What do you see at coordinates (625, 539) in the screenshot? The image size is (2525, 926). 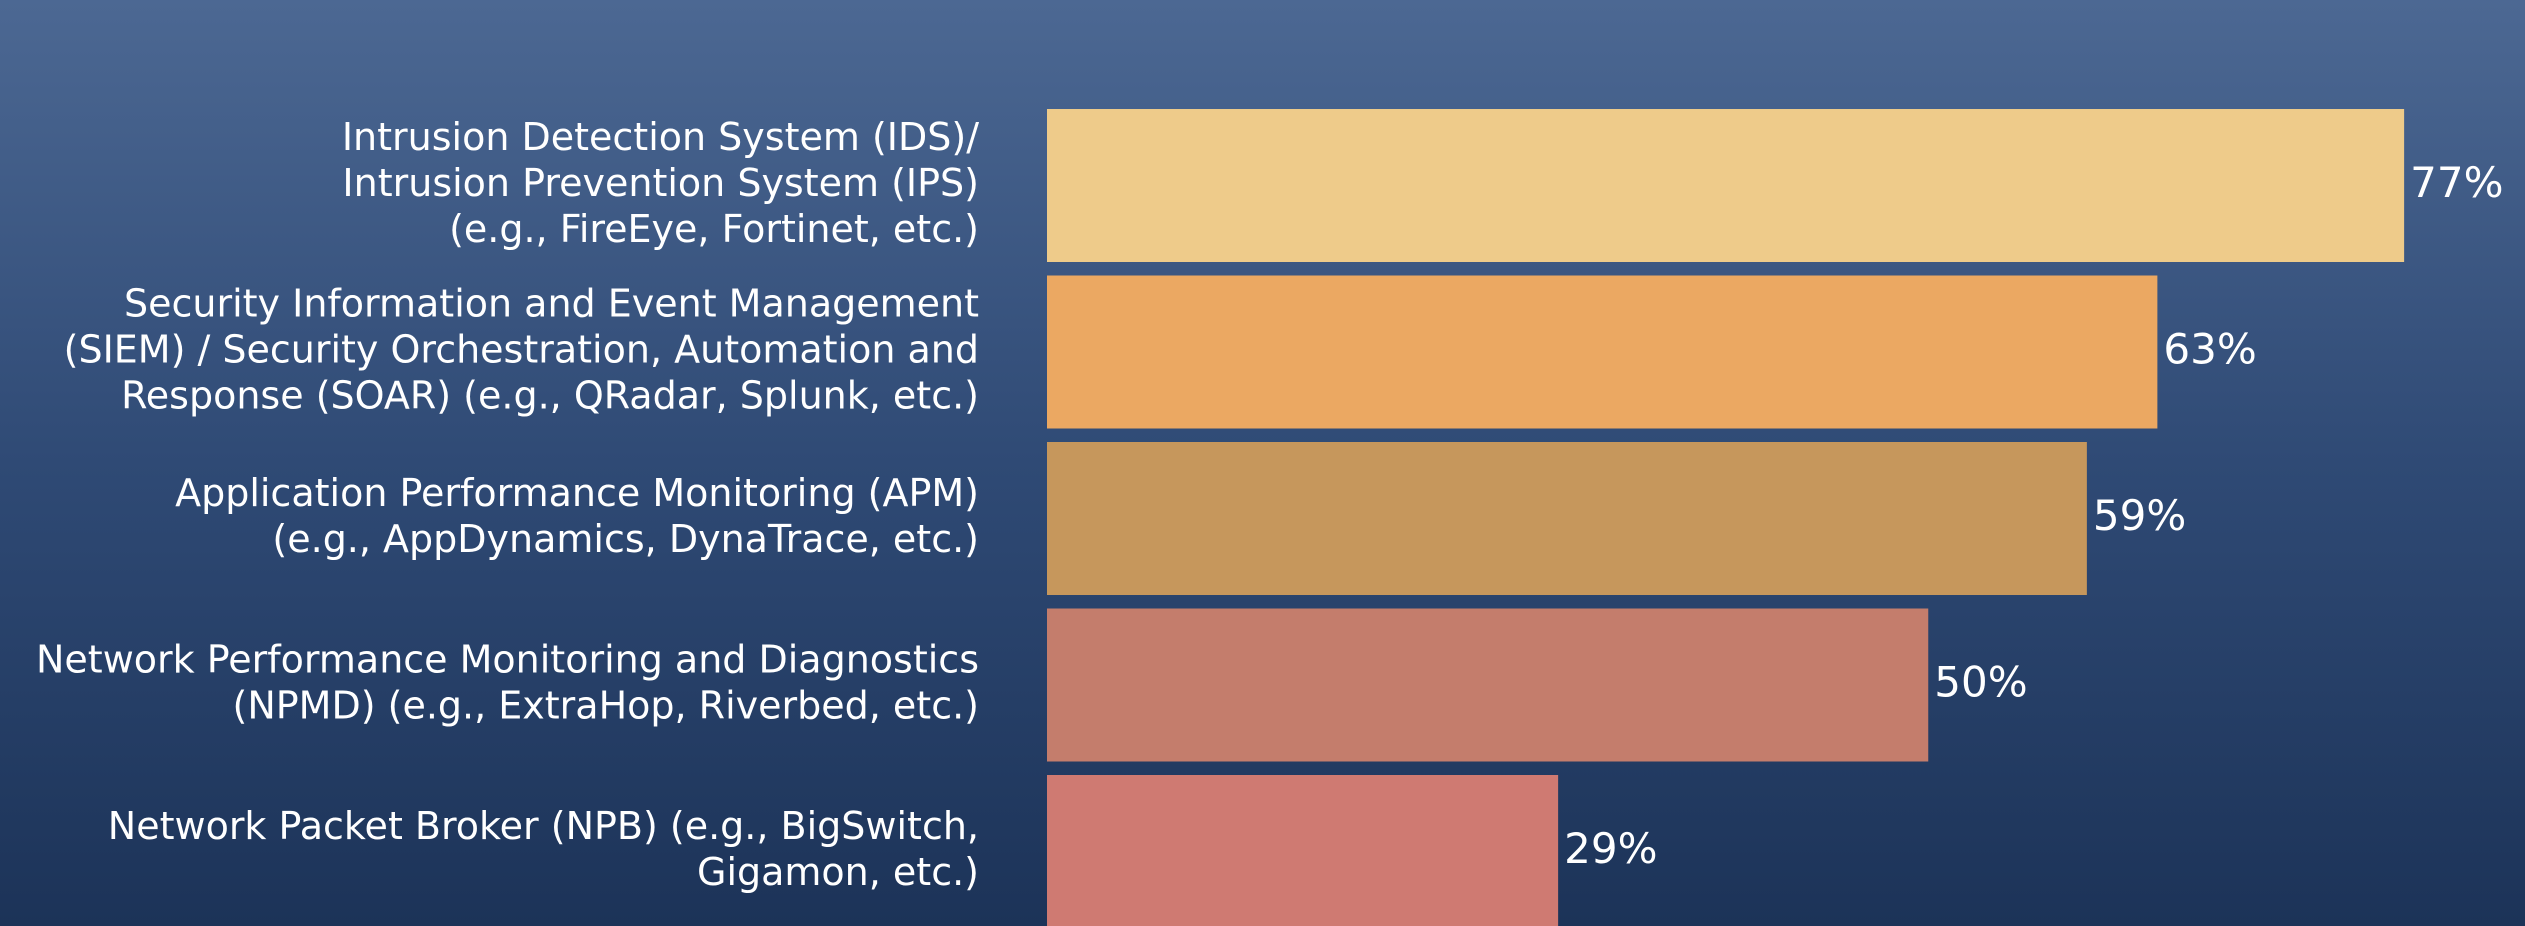 I see `category-label: (e.g., AppDynamics, DynaTrace, etc.)` at bounding box center [625, 539].